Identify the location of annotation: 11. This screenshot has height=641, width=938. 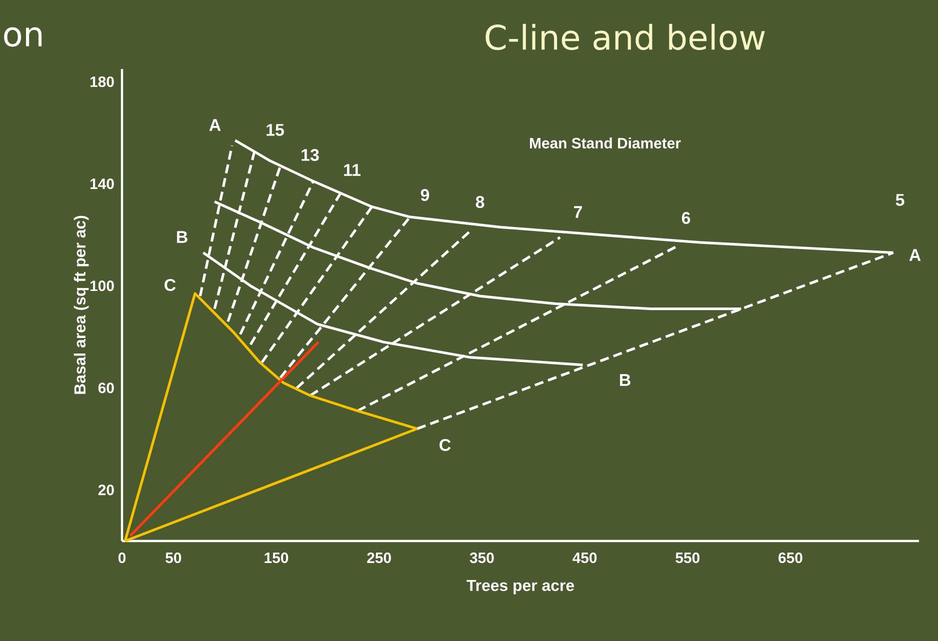
(352, 170).